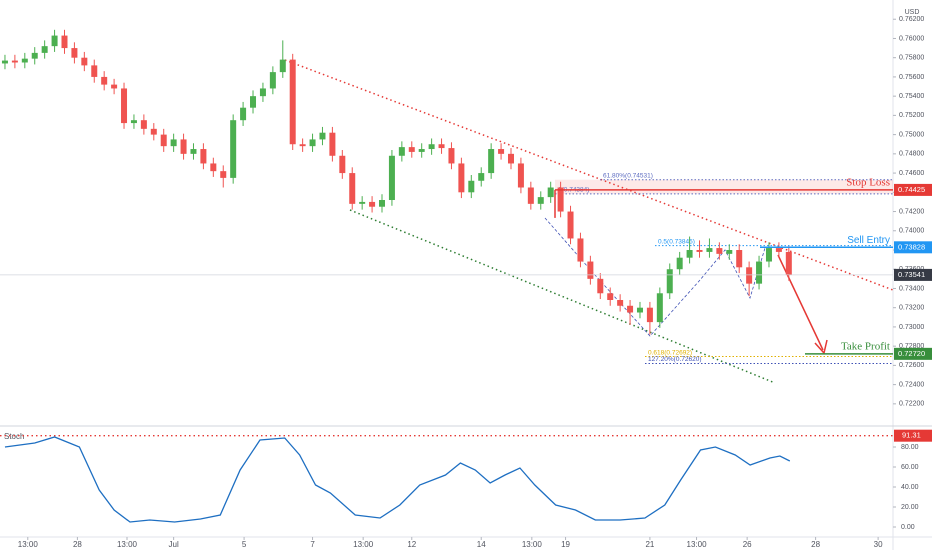 The width and height of the screenshot is (932, 550). Describe the element at coordinates (910, 467) in the screenshot. I see `y2-tick-label: 60.00` at that location.